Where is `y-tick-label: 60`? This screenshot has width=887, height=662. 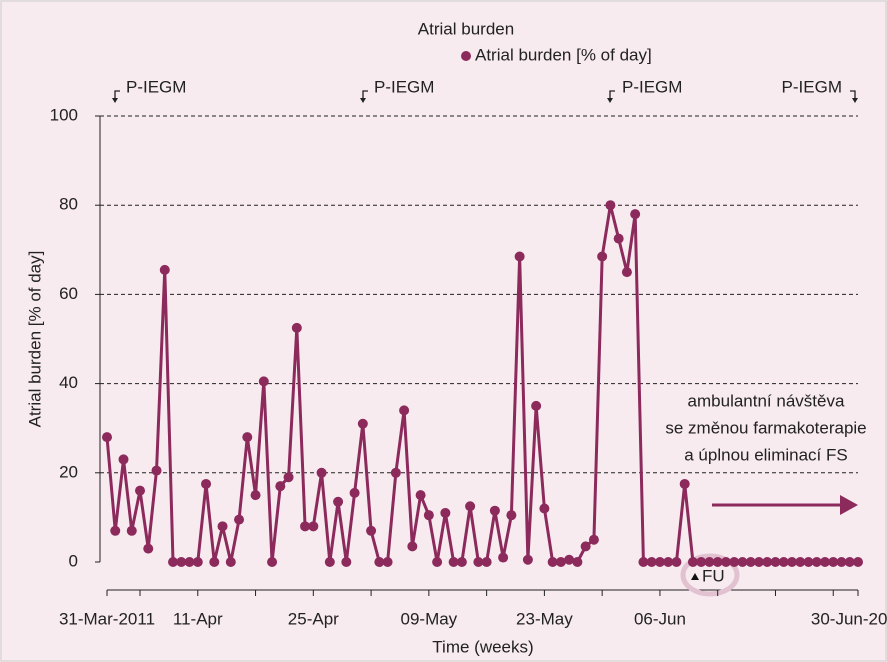
y-tick-label: 60 is located at coordinates (68, 293).